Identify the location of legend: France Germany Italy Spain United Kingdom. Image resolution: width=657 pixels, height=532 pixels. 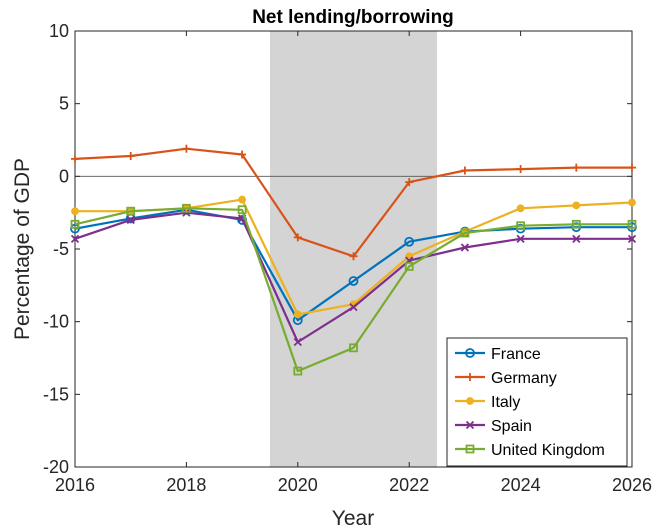
(537, 402).